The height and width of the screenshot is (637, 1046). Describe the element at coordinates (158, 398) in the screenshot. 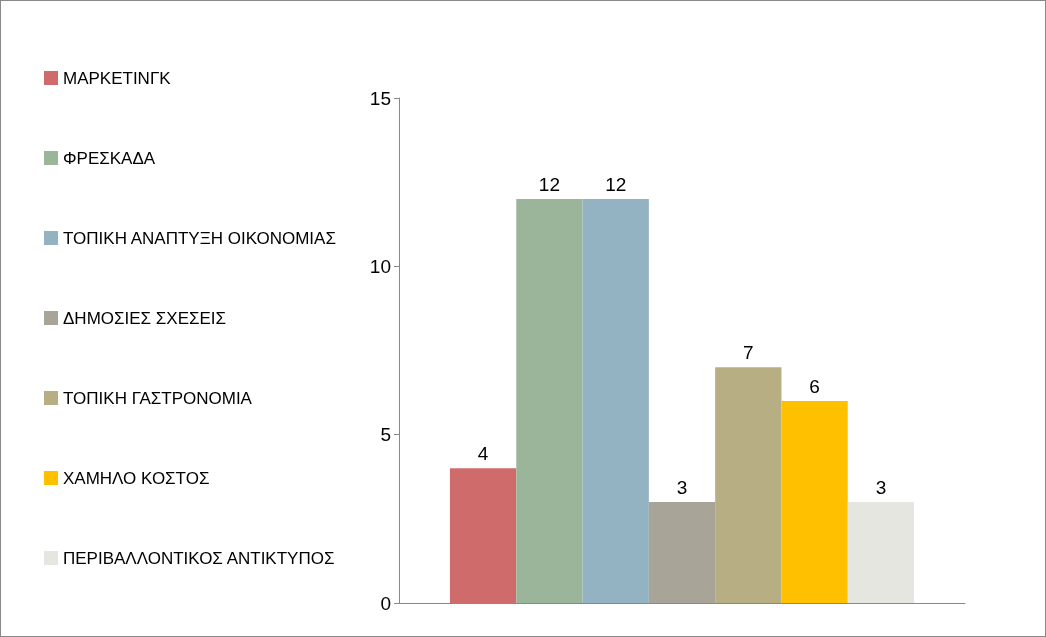

I see `legend-label: ΤΟΠΙΚΗ ΓΑΣΤΡΟΝΟΜΙΑ` at that location.